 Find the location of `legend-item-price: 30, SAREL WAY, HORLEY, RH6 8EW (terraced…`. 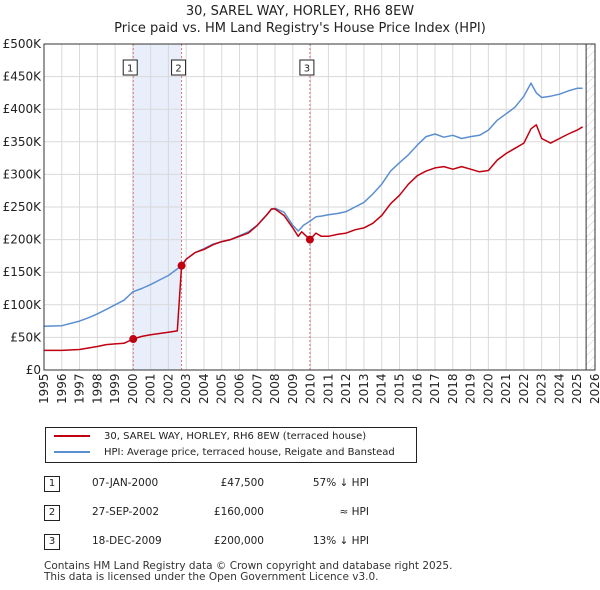

legend-item-price: 30, SAREL WAY, HORLEY, RH6 8EW (terraced… is located at coordinates (210, 437).